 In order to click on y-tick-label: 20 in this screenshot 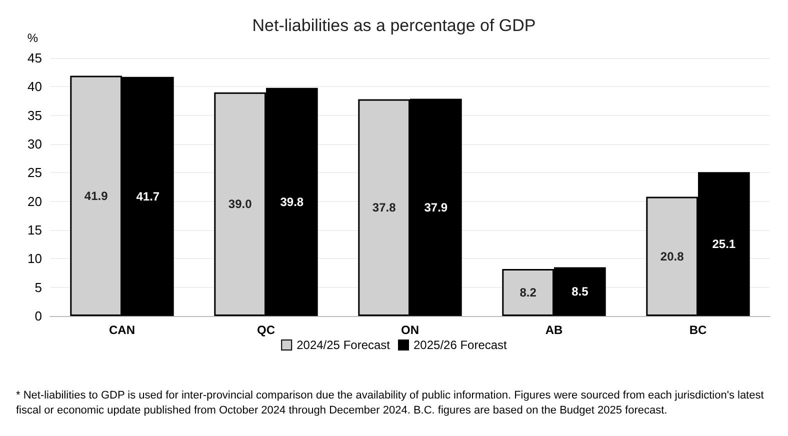, I will do `click(35, 201)`.